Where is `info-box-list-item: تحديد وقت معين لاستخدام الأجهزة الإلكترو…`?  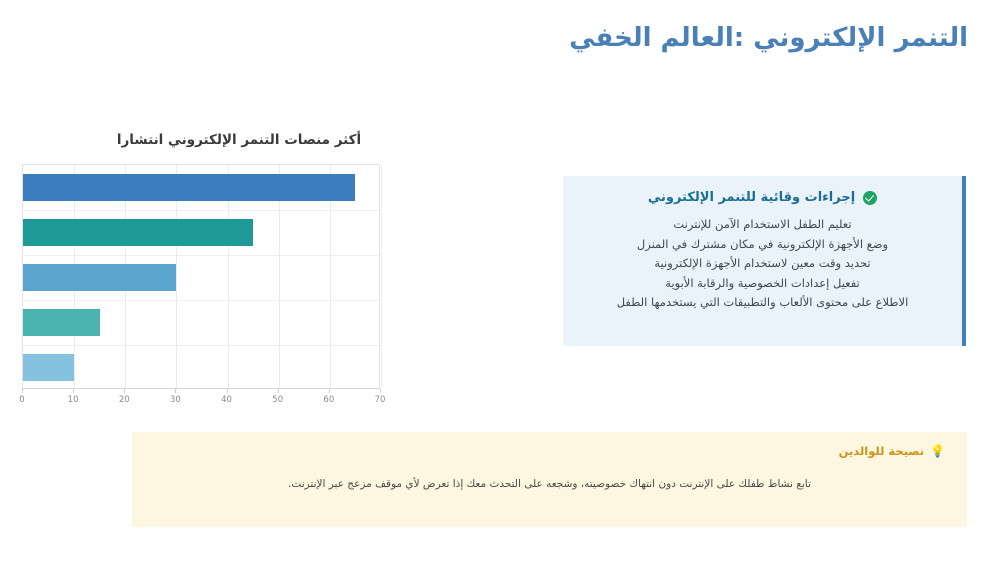
info-box-list-item: تحديد وقت معين لاستخدام الأجهزة الإلكترو… is located at coordinates (762, 263).